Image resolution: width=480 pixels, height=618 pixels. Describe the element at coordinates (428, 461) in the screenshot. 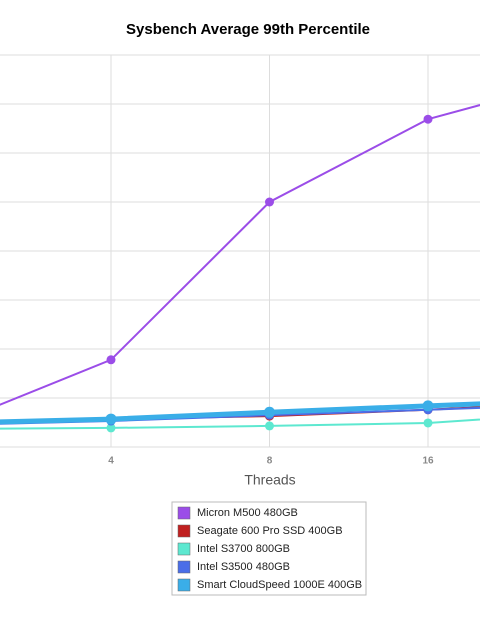

I see `x-tick-label: 16` at that location.